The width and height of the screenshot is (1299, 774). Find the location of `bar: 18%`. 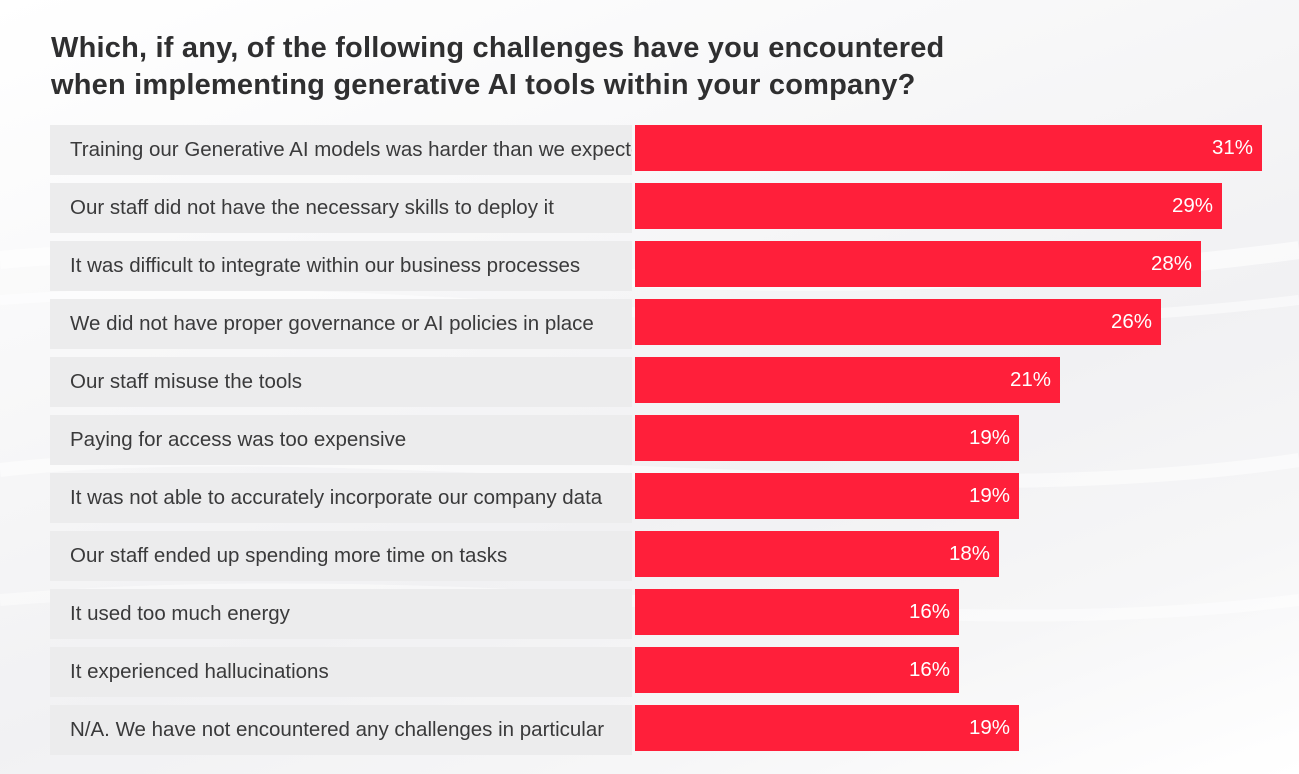

bar: 18% is located at coordinates (817, 554).